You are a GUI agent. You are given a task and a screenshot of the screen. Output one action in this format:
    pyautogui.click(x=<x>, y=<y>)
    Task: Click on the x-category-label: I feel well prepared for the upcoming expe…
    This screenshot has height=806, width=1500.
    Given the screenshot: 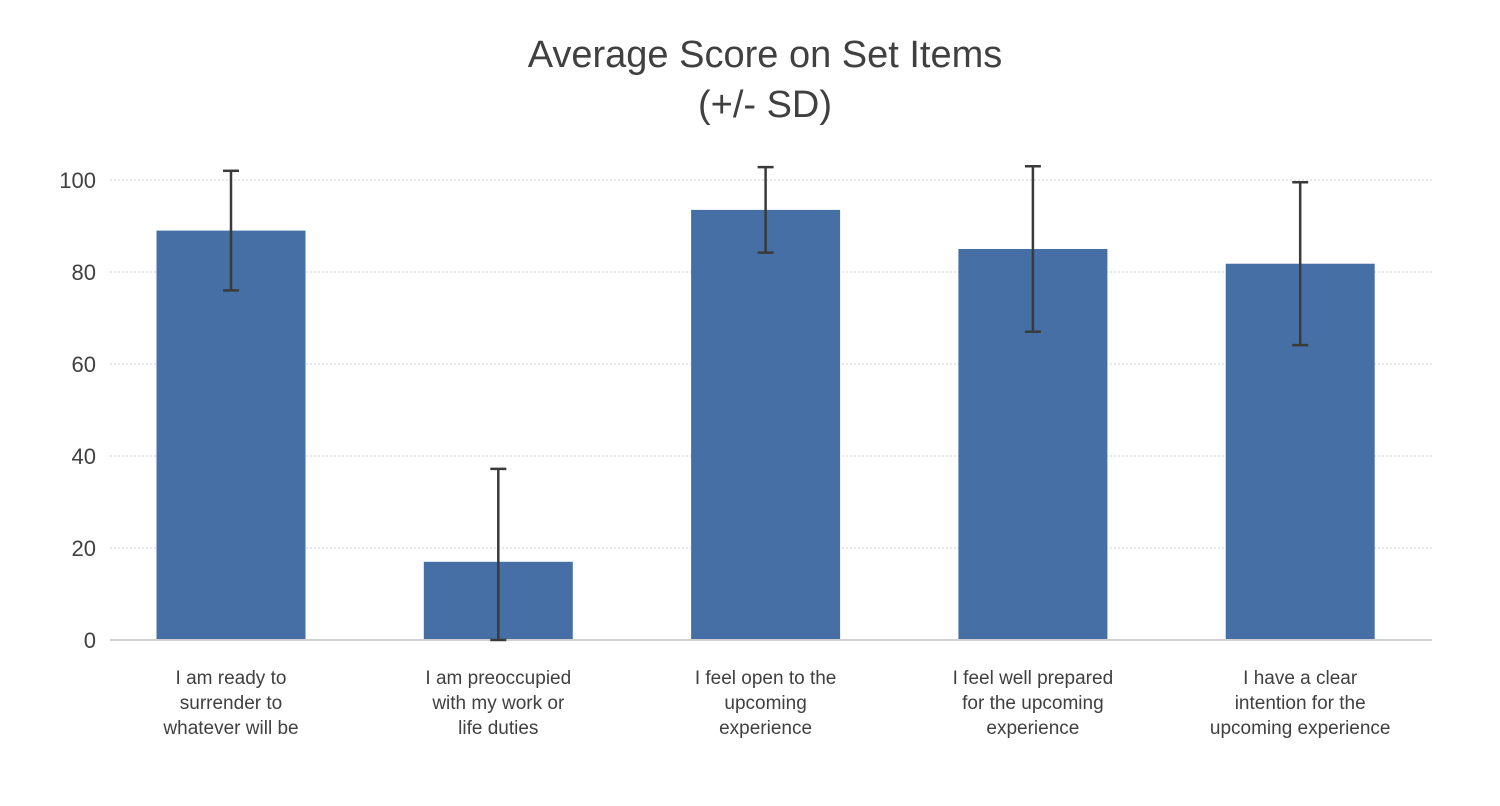 What is the action you would take?
    pyautogui.click(x=1033, y=703)
    